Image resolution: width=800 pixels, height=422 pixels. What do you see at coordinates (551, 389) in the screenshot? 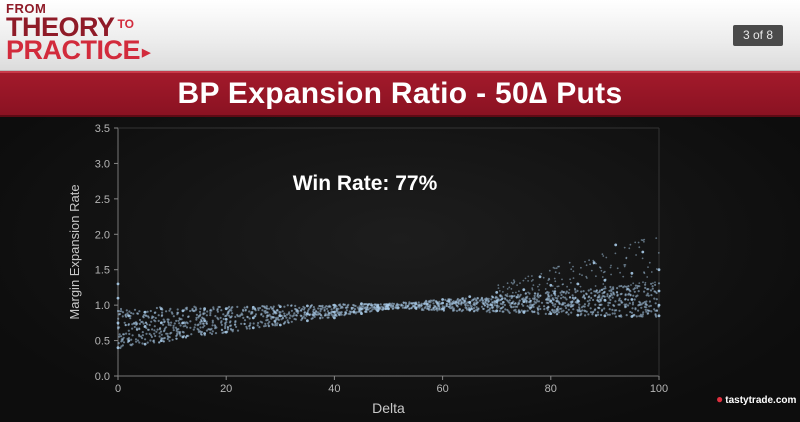
I see `x-tick-label: 80` at bounding box center [551, 389].